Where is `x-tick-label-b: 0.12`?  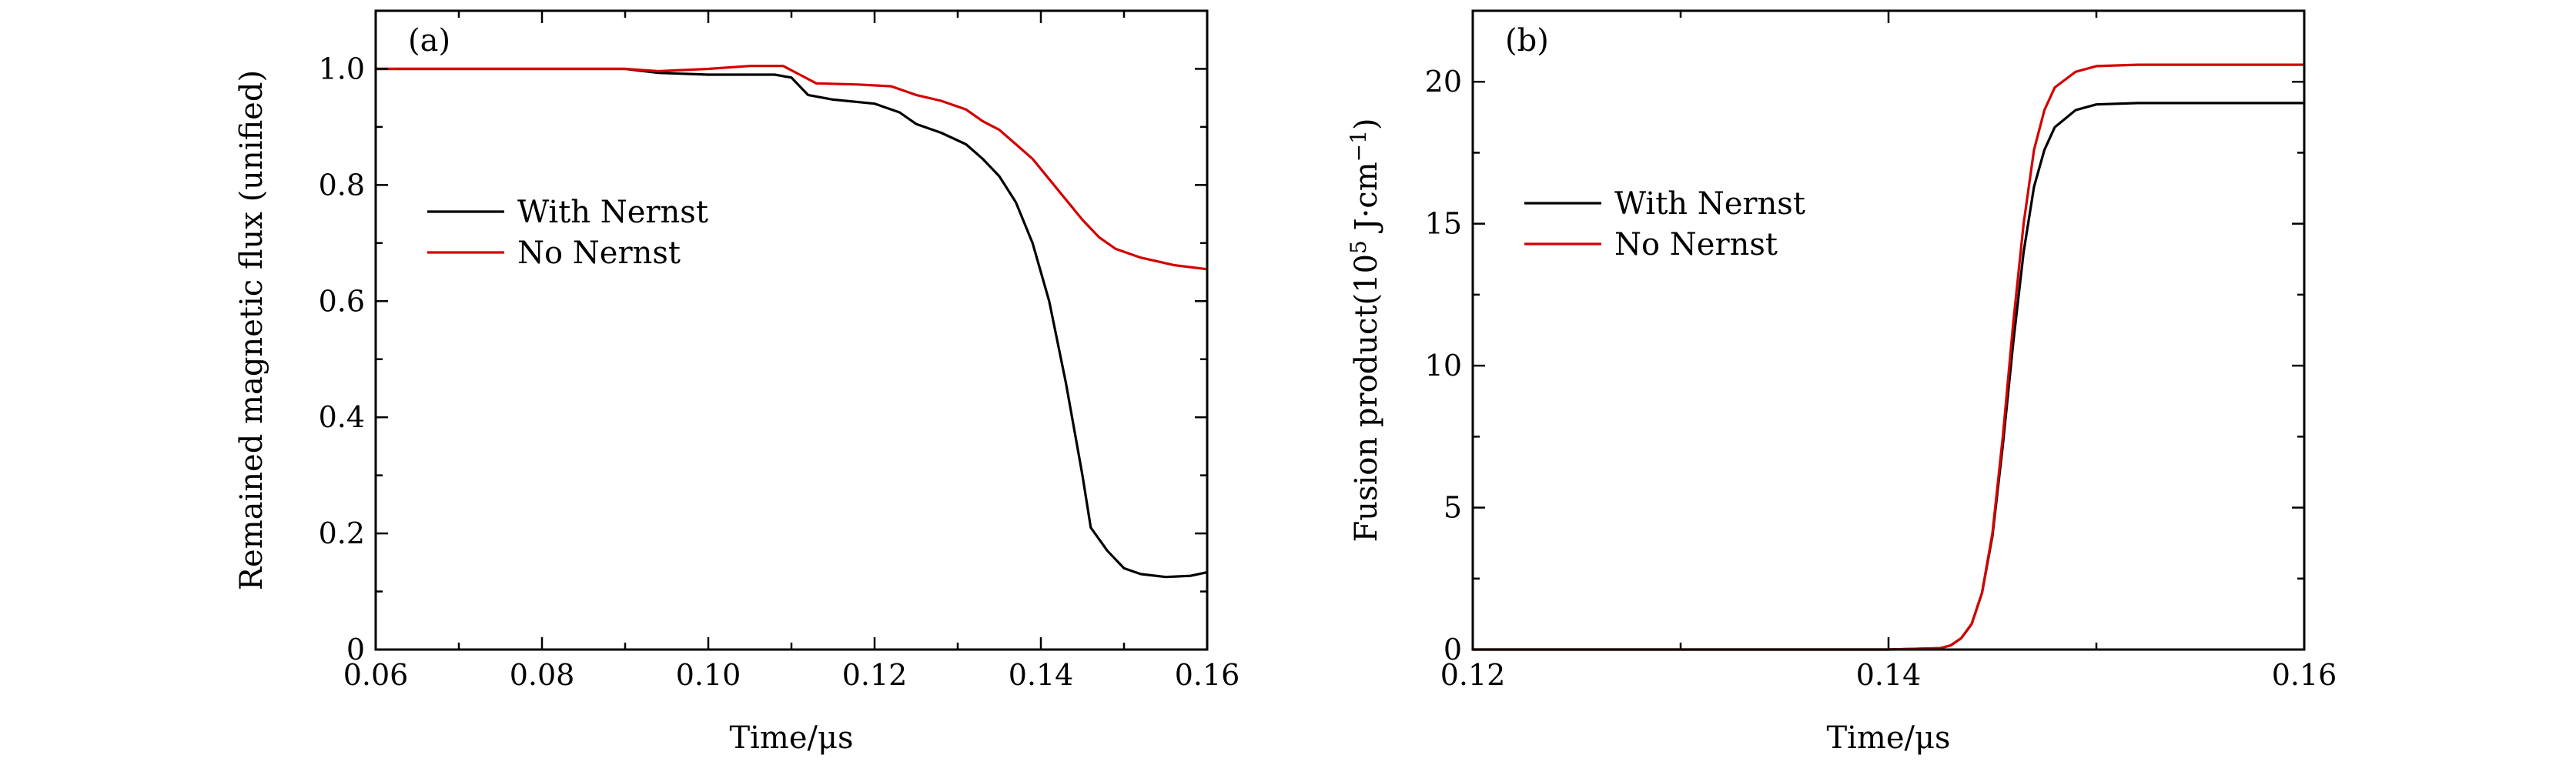 x-tick-label-b: 0.12 is located at coordinates (1473, 675).